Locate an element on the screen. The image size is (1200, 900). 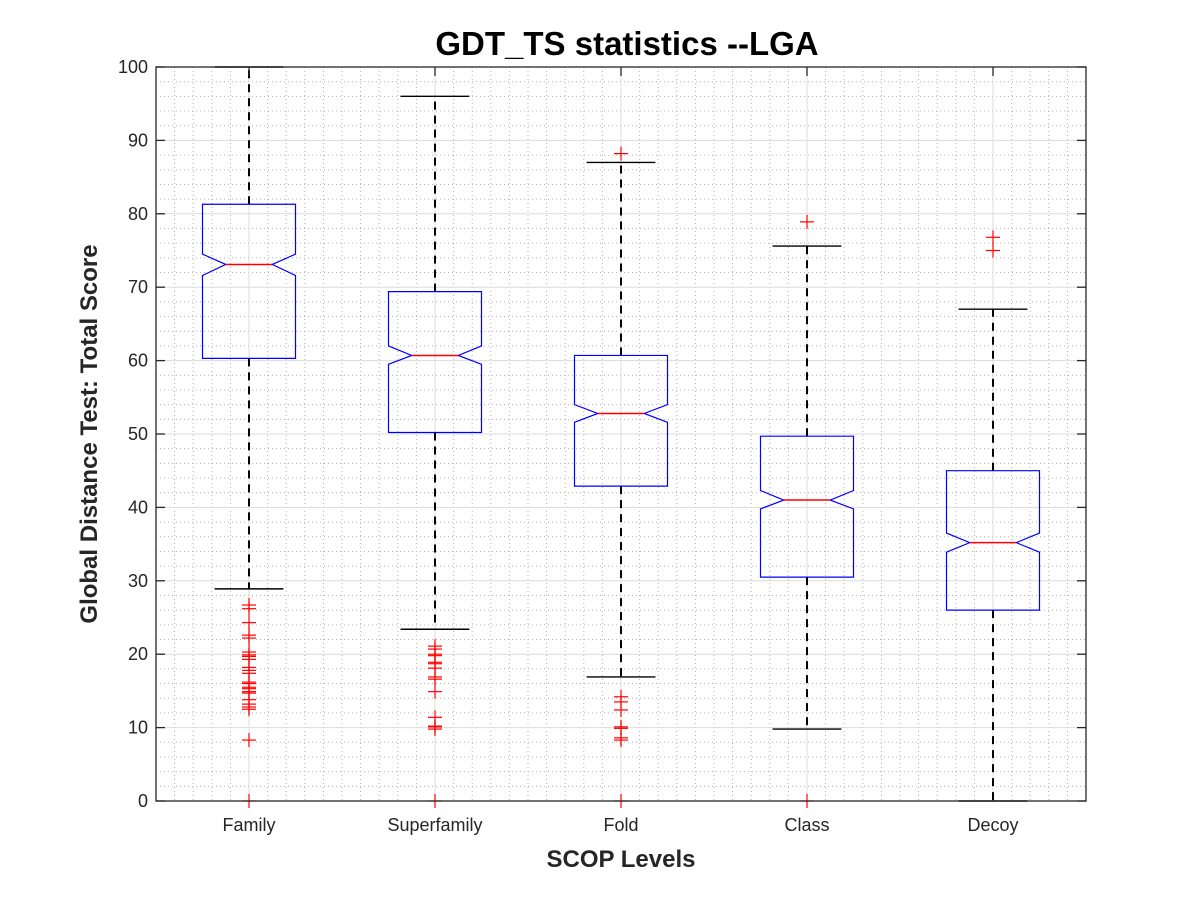
box-group-superfamily is located at coordinates (435, 451).